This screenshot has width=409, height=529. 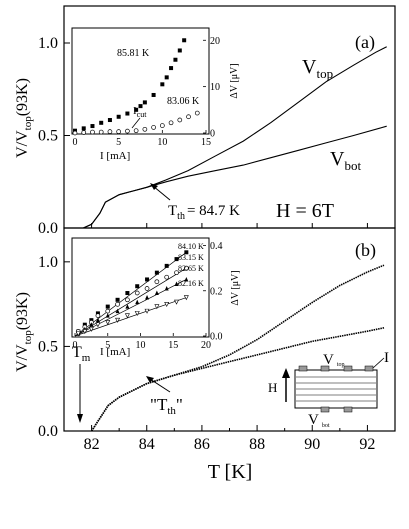 I want to click on th-quoted-arrow-head, so click(x=150, y=379).